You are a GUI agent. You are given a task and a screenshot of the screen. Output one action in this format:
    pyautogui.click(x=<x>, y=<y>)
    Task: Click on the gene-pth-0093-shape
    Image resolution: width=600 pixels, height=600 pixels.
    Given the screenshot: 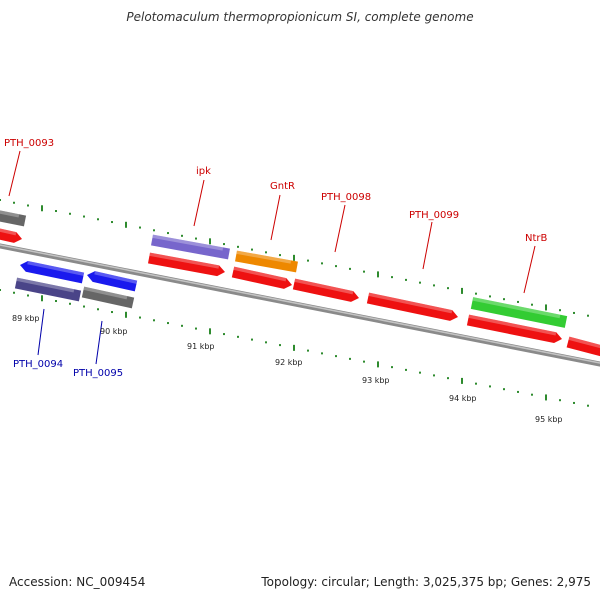 What is the action you would take?
    pyautogui.click(x=11, y=235)
    